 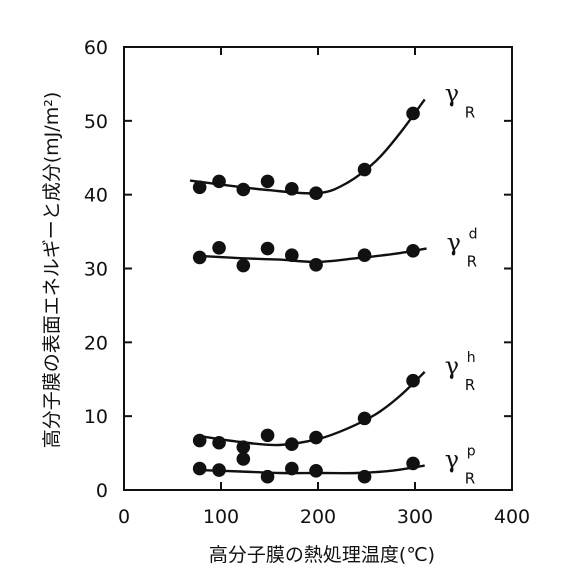 I want to click on y-tick-label: 60, so click(x=96, y=48).